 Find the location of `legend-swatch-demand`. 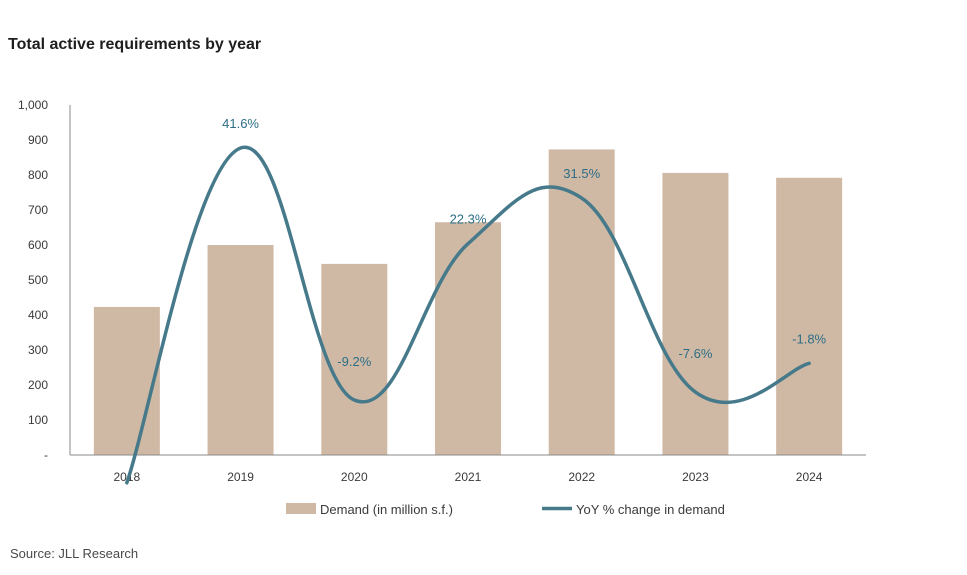

legend-swatch-demand is located at coordinates (301, 508).